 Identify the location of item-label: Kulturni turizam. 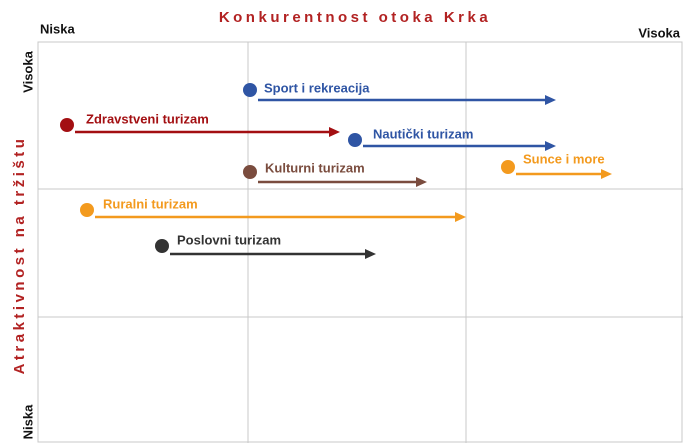
(315, 167).